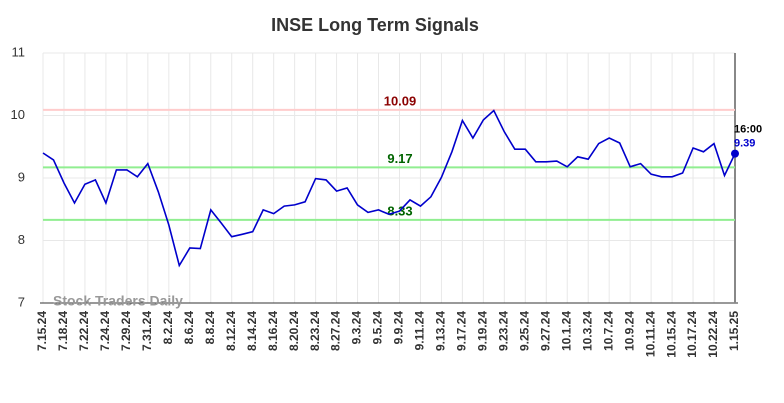 The width and height of the screenshot is (784, 403). I want to click on x-tick-label: 10.3.24, so click(587, 331).